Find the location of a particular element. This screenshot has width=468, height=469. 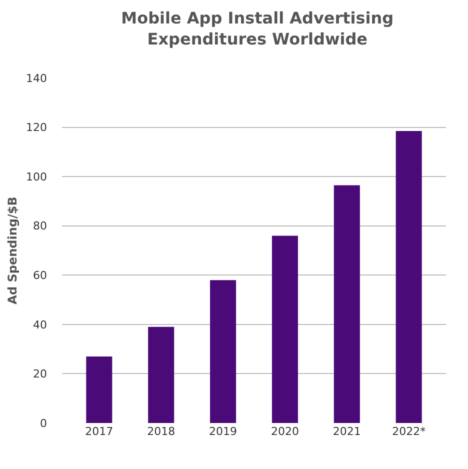

y-tick-label: 60 is located at coordinates (40, 275).